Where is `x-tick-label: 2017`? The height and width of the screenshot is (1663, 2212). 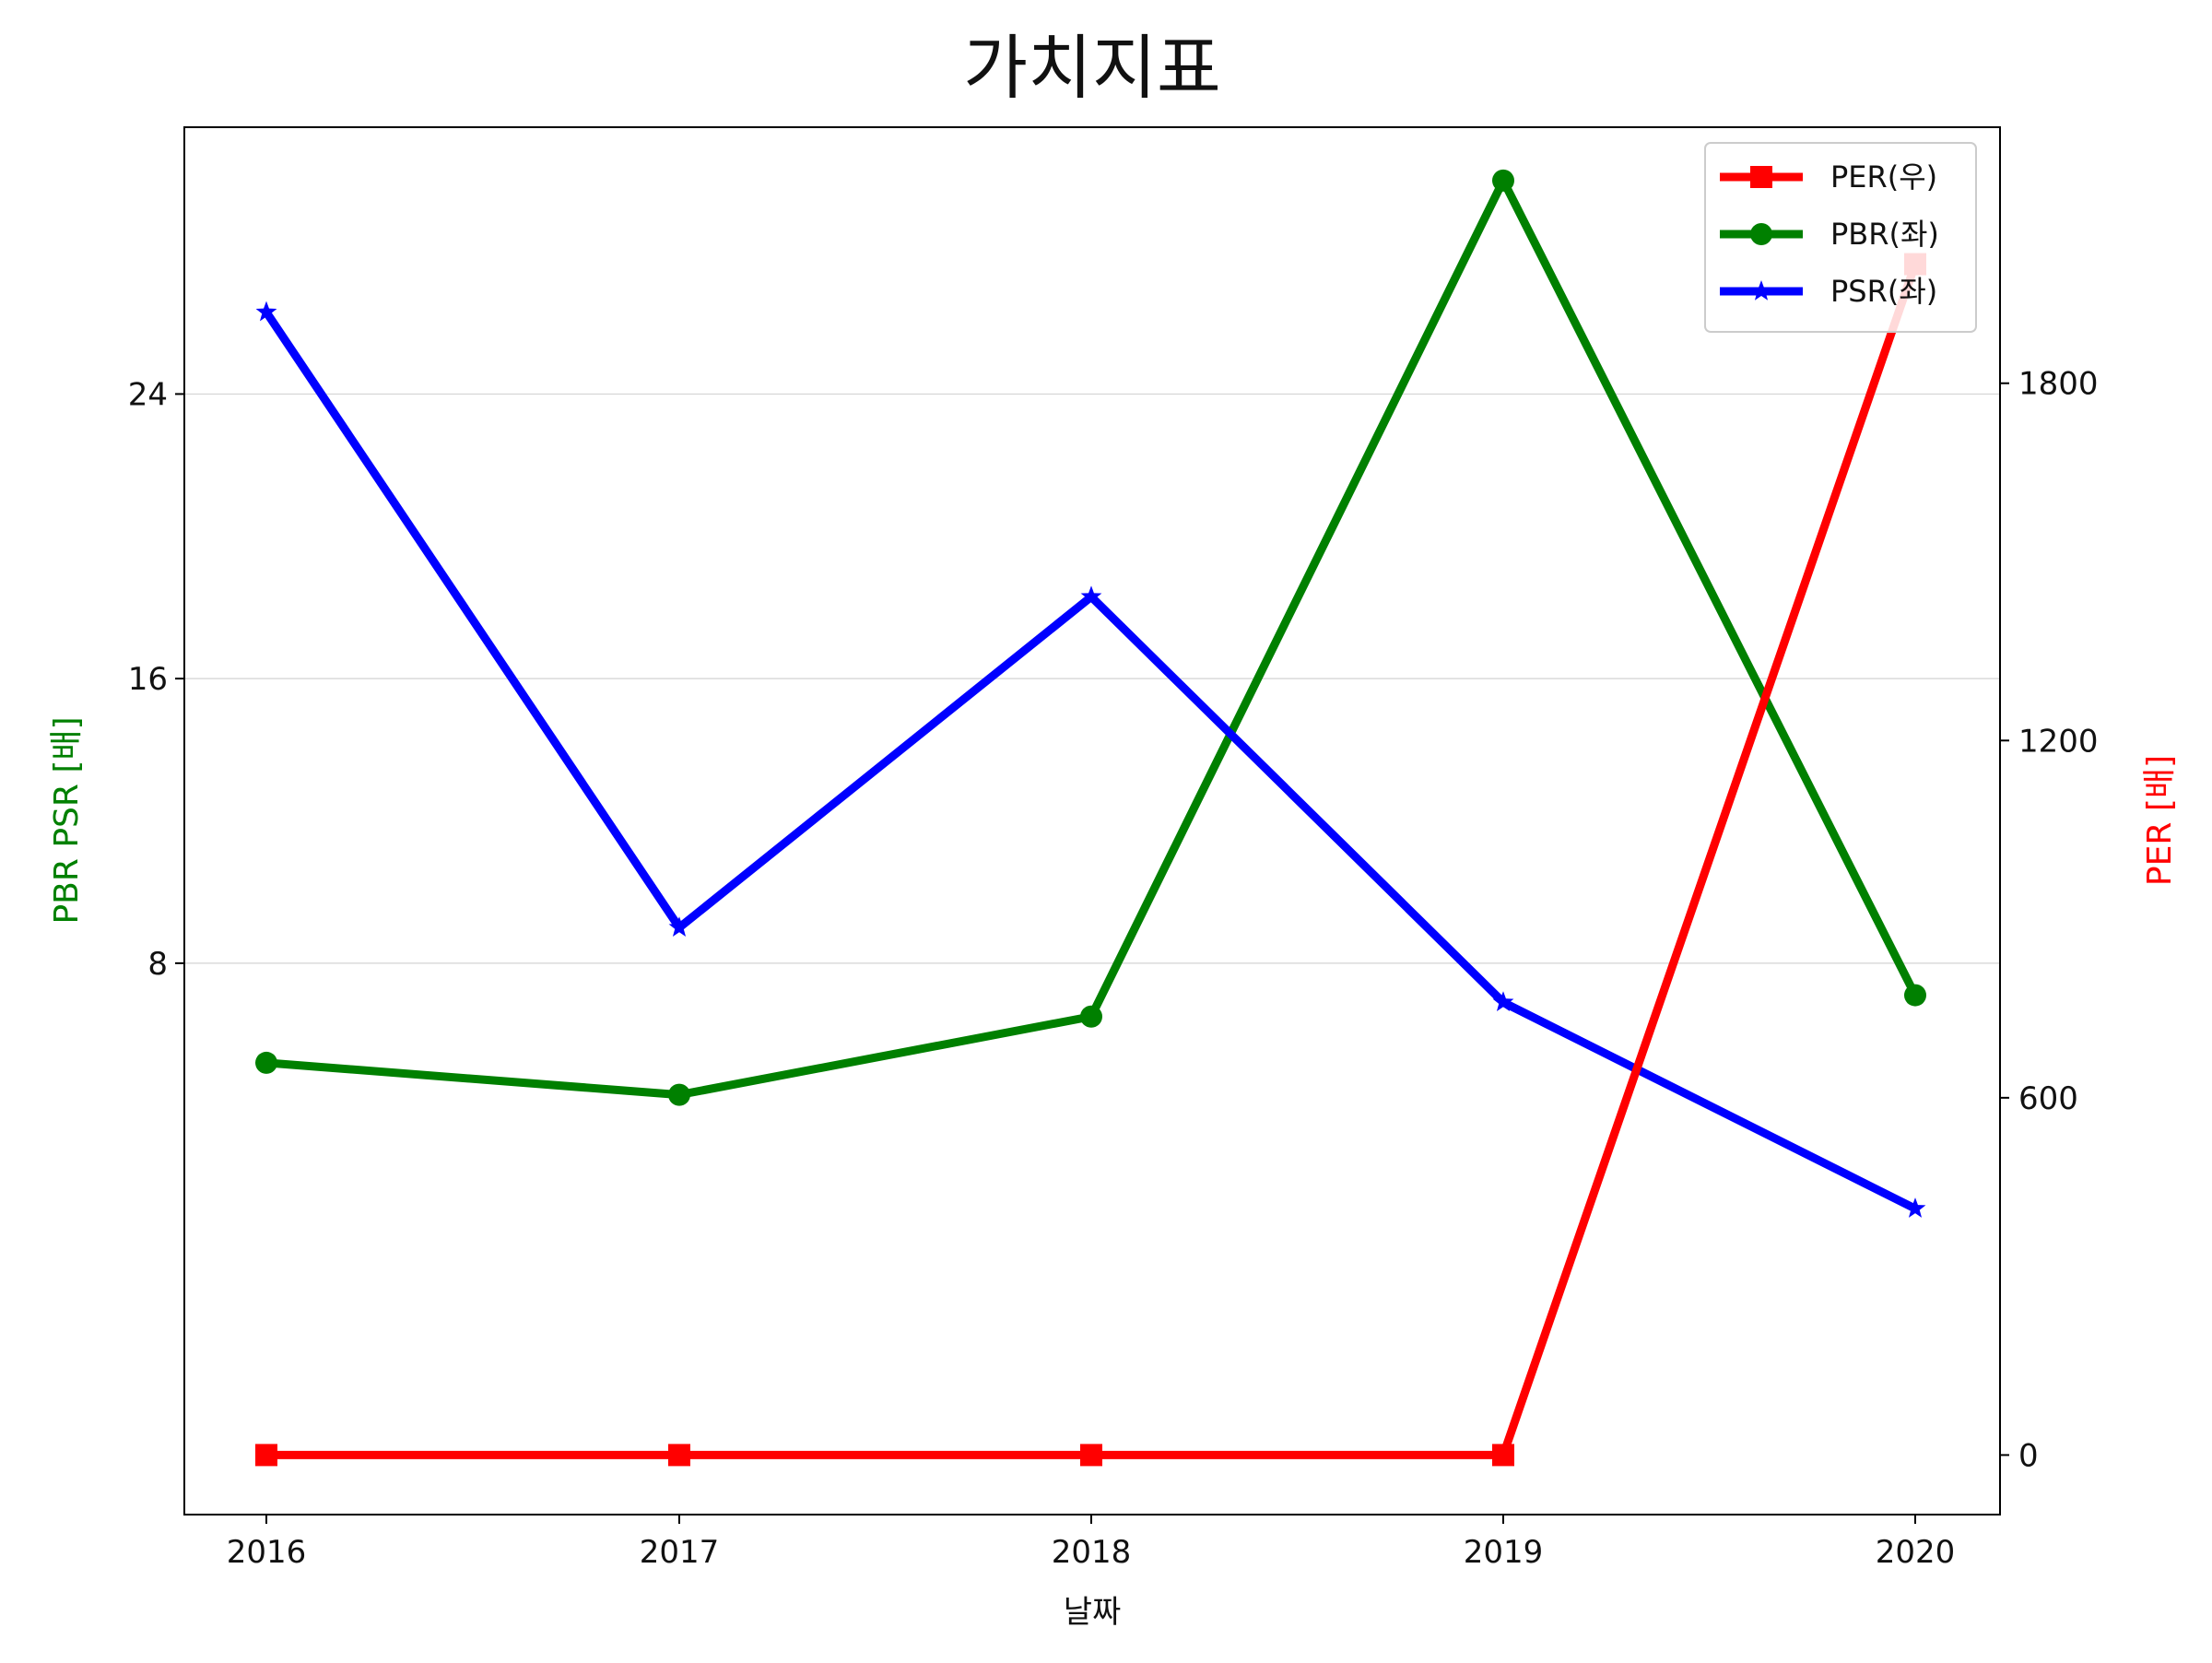 x-tick-label: 2017 is located at coordinates (680, 1552).